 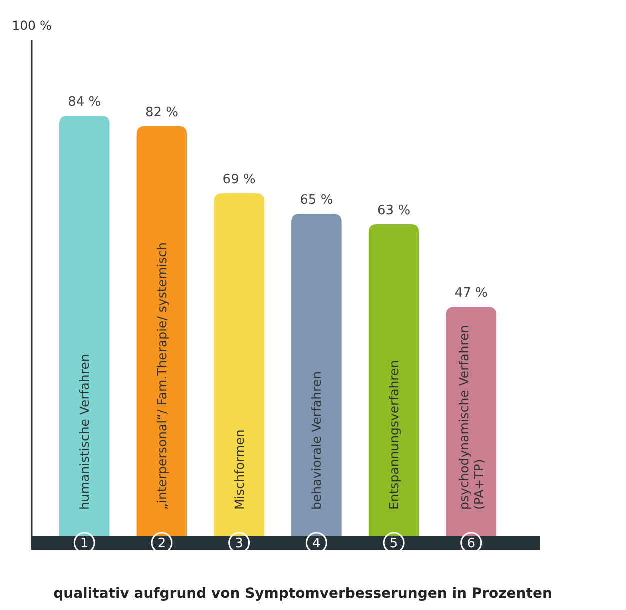 What do you see at coordinates (162, 376) in the screenshot?
I see `x-tick-label: „interpersonal“/ Fam.Therapie/ systemisch` at bounding box center [162, 376].